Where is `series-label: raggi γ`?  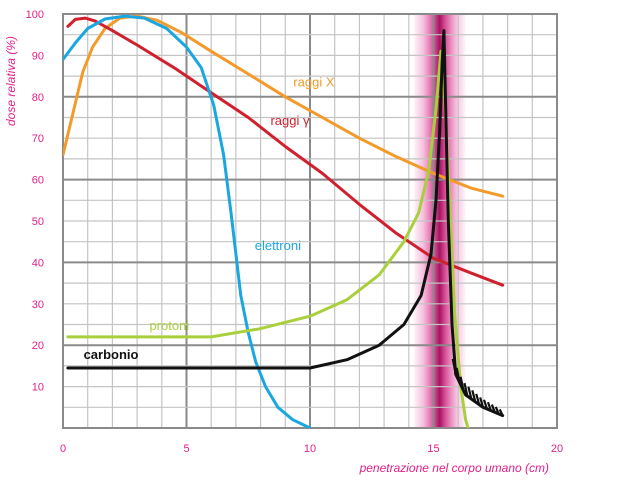 series-label: raggi γ is located at coordinates (290, 120).